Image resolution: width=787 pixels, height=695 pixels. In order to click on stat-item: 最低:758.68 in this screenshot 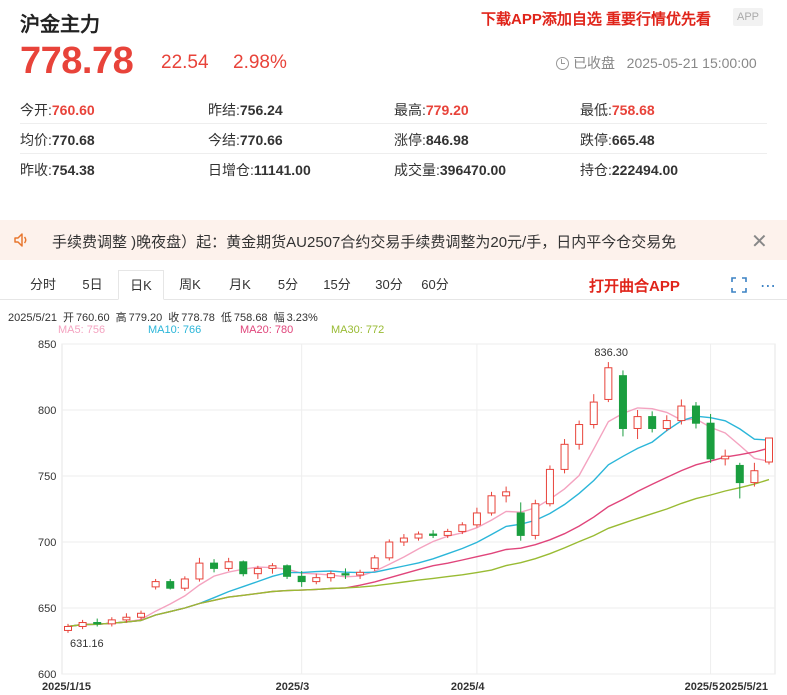, I will do `click(617, 110)`.